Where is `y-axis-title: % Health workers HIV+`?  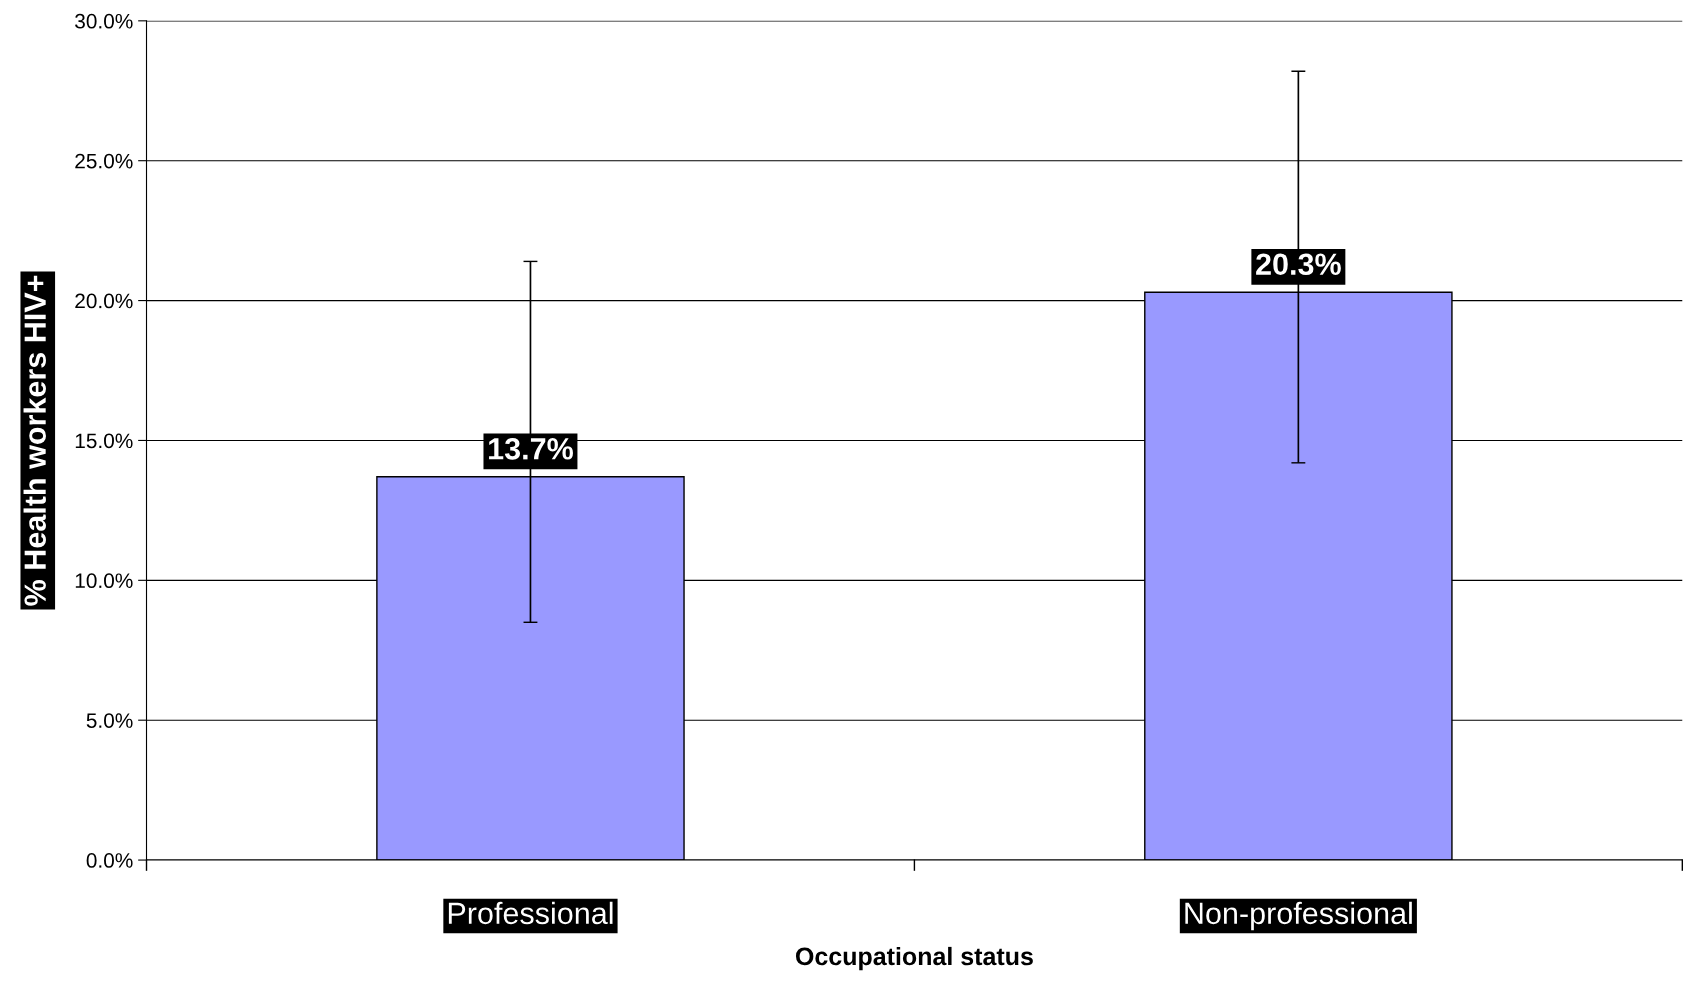
y-axis-title: % Health workers HIV+ is located at coordinates (34, 440).